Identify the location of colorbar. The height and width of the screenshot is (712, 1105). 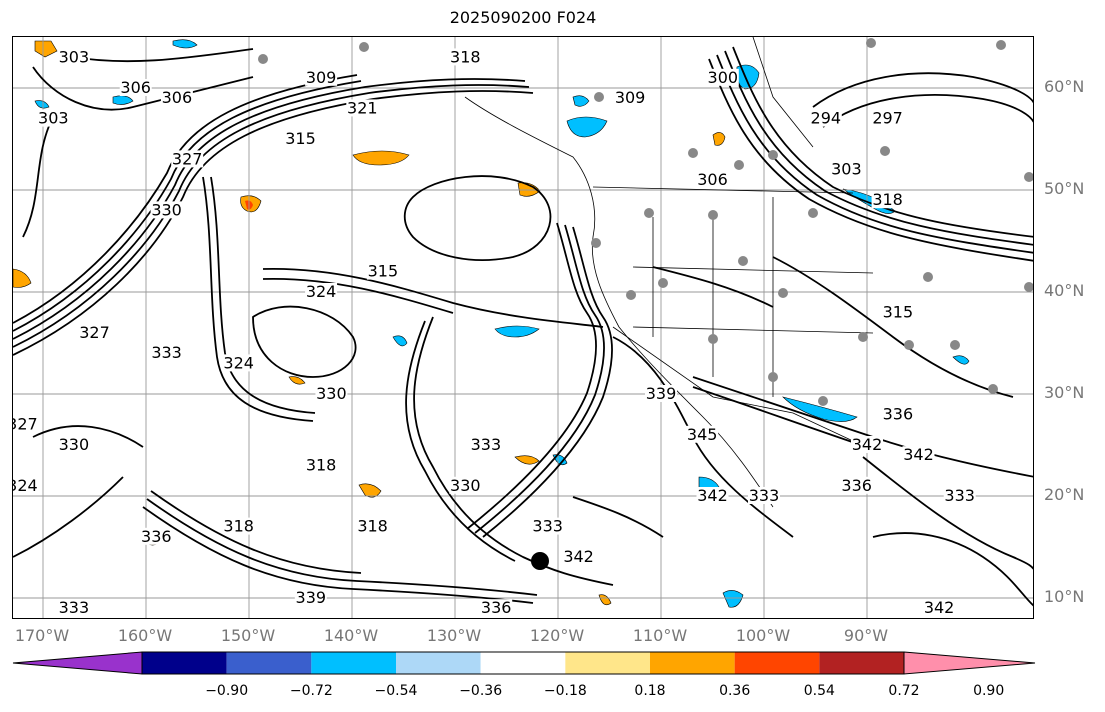
(524, 663).